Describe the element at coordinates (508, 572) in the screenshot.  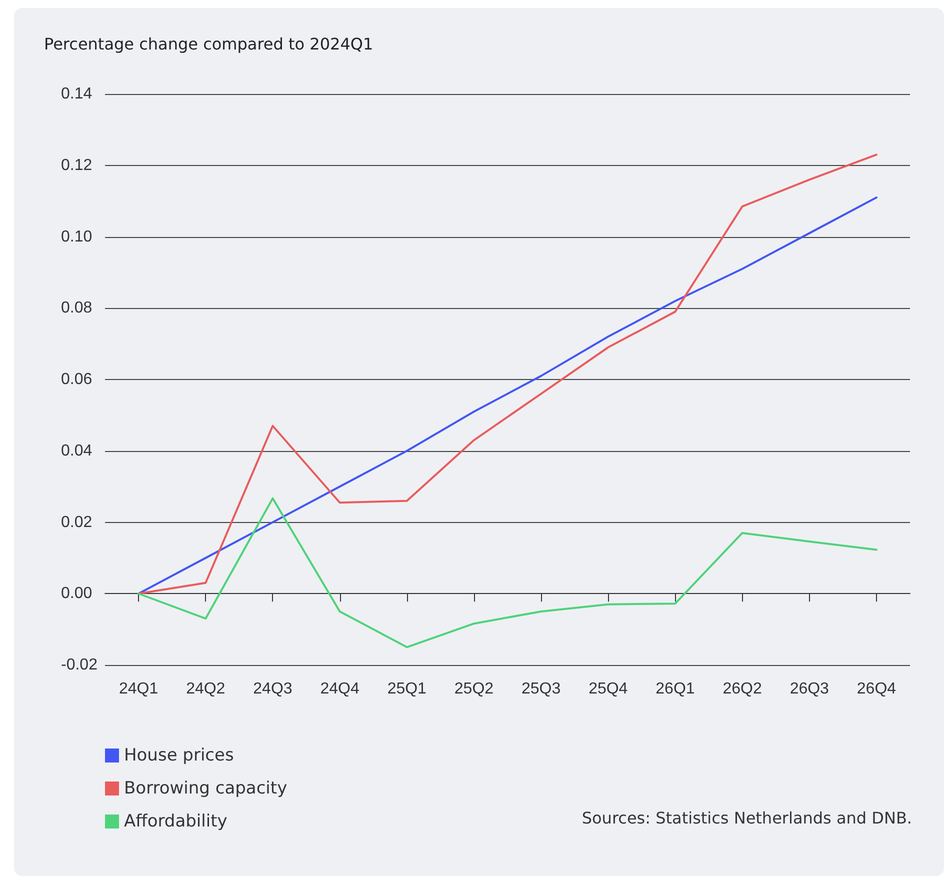
I see `line-series` at that location.